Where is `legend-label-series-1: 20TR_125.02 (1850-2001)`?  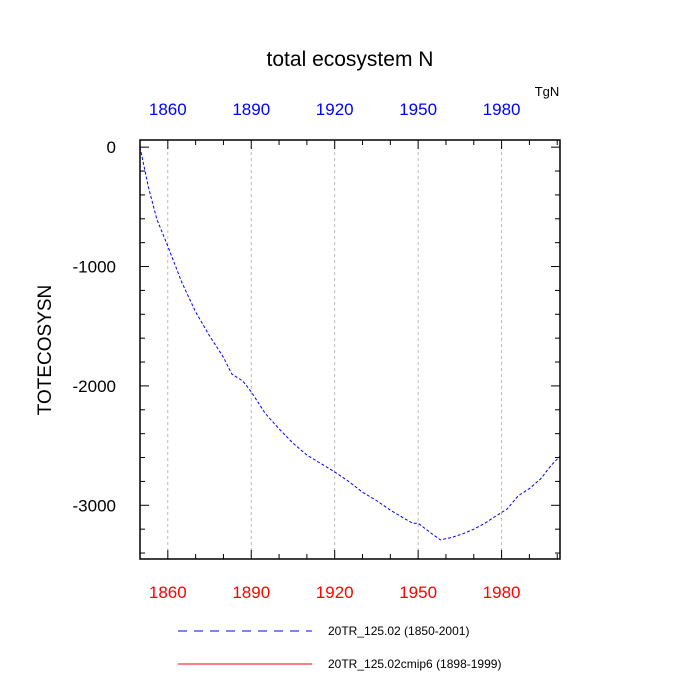
legend-label-series-1: 20TR_125.02 (1850-2001) is located at coordinates (398, 631).